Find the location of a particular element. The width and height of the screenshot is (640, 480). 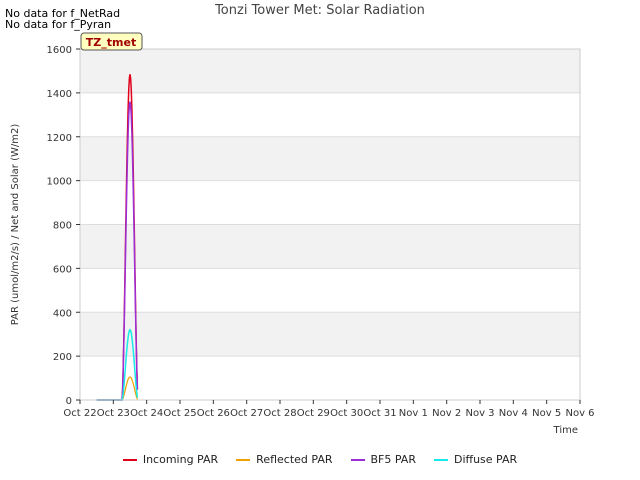

x-tick-label: Oct 29 is located at coordinates (313, 413).